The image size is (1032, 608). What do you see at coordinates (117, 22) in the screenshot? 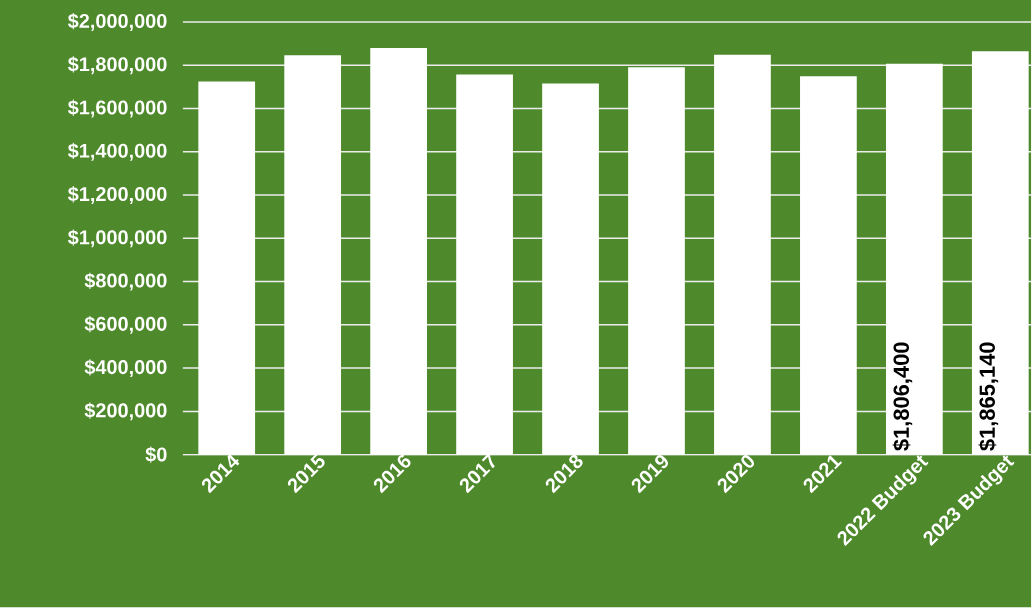
I see `y-tick-label: $2,000,000` at bounding box center [117, 22].